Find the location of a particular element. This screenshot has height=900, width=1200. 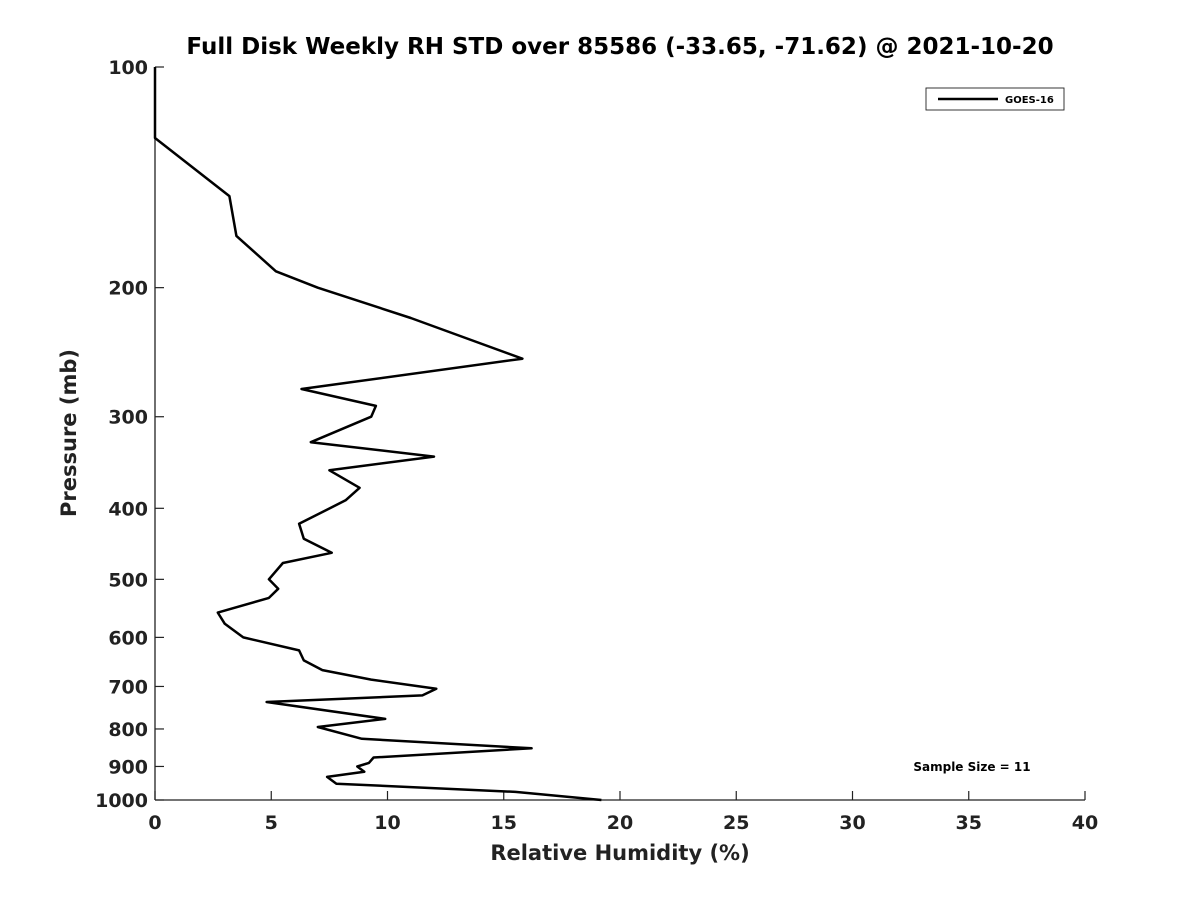

x-axis-ticks: 0 5 10 15 20 25 30 35 40 is located at coordinates (623, 812).